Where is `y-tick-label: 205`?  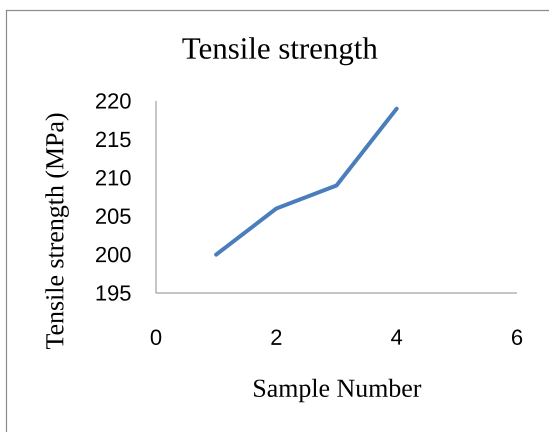 y-tick-label: 205 is located at coordinates (113, 216).